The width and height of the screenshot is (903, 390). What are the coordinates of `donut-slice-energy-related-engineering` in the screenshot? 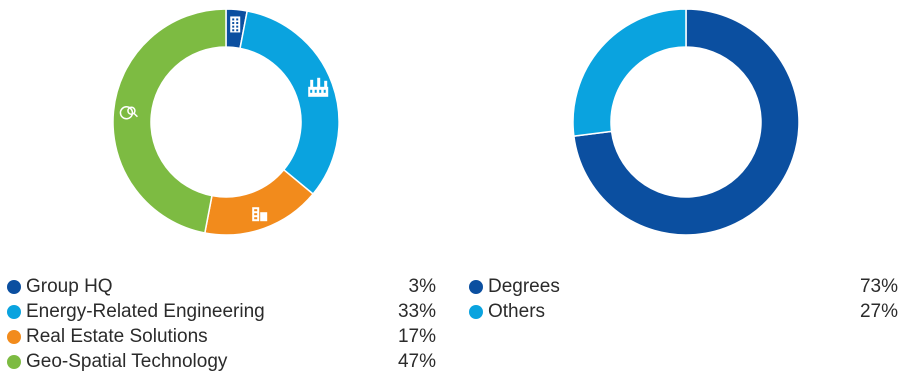 It's located at (289, 103).